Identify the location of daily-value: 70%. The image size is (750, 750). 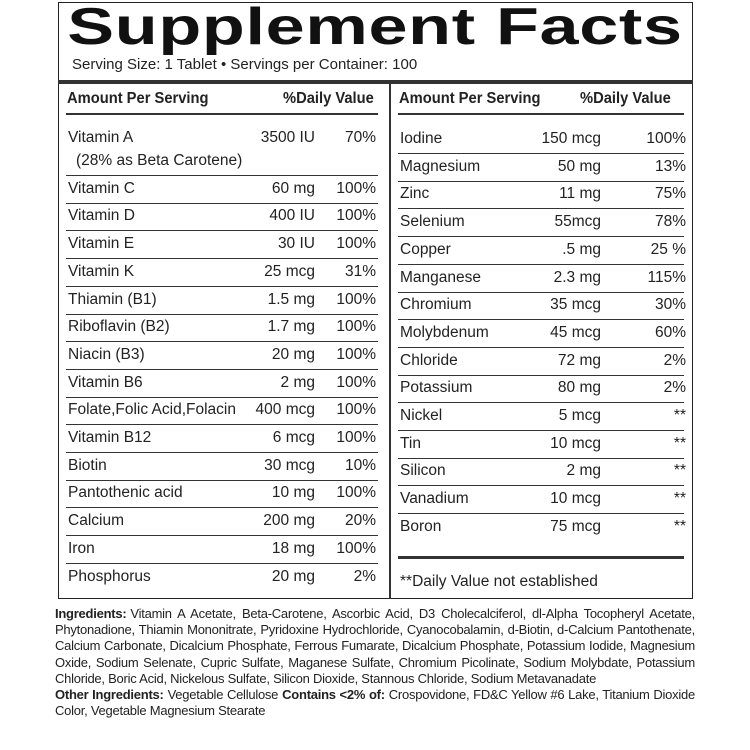
(360, 137).